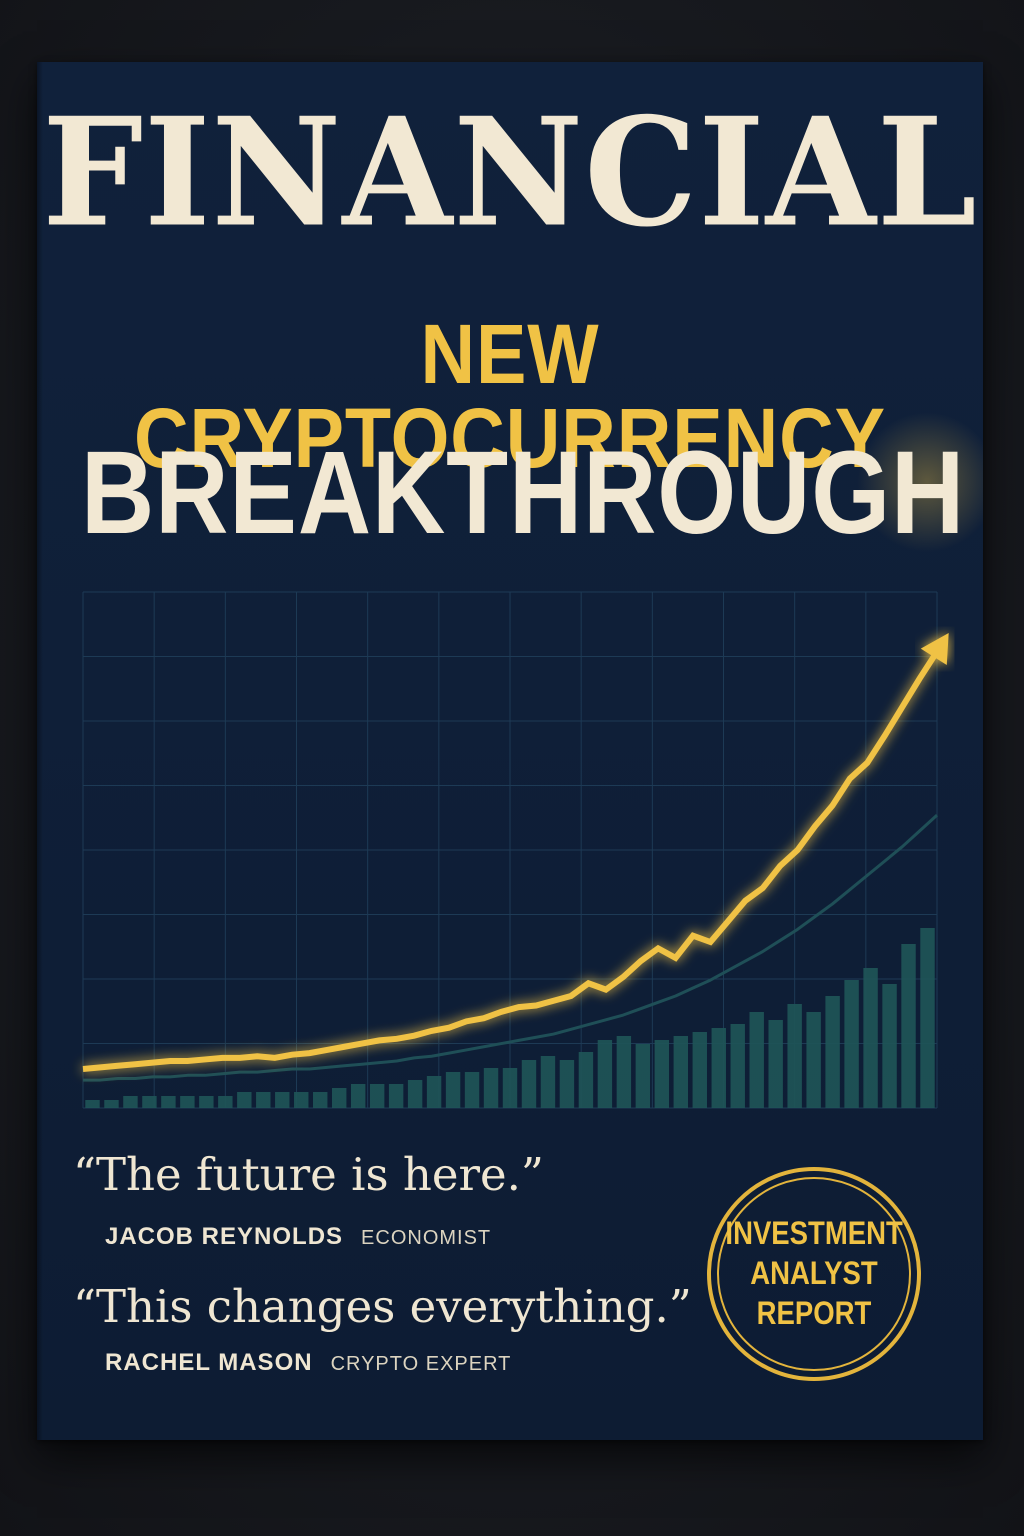  I want to click on arrow-glow, so click(920, 482).